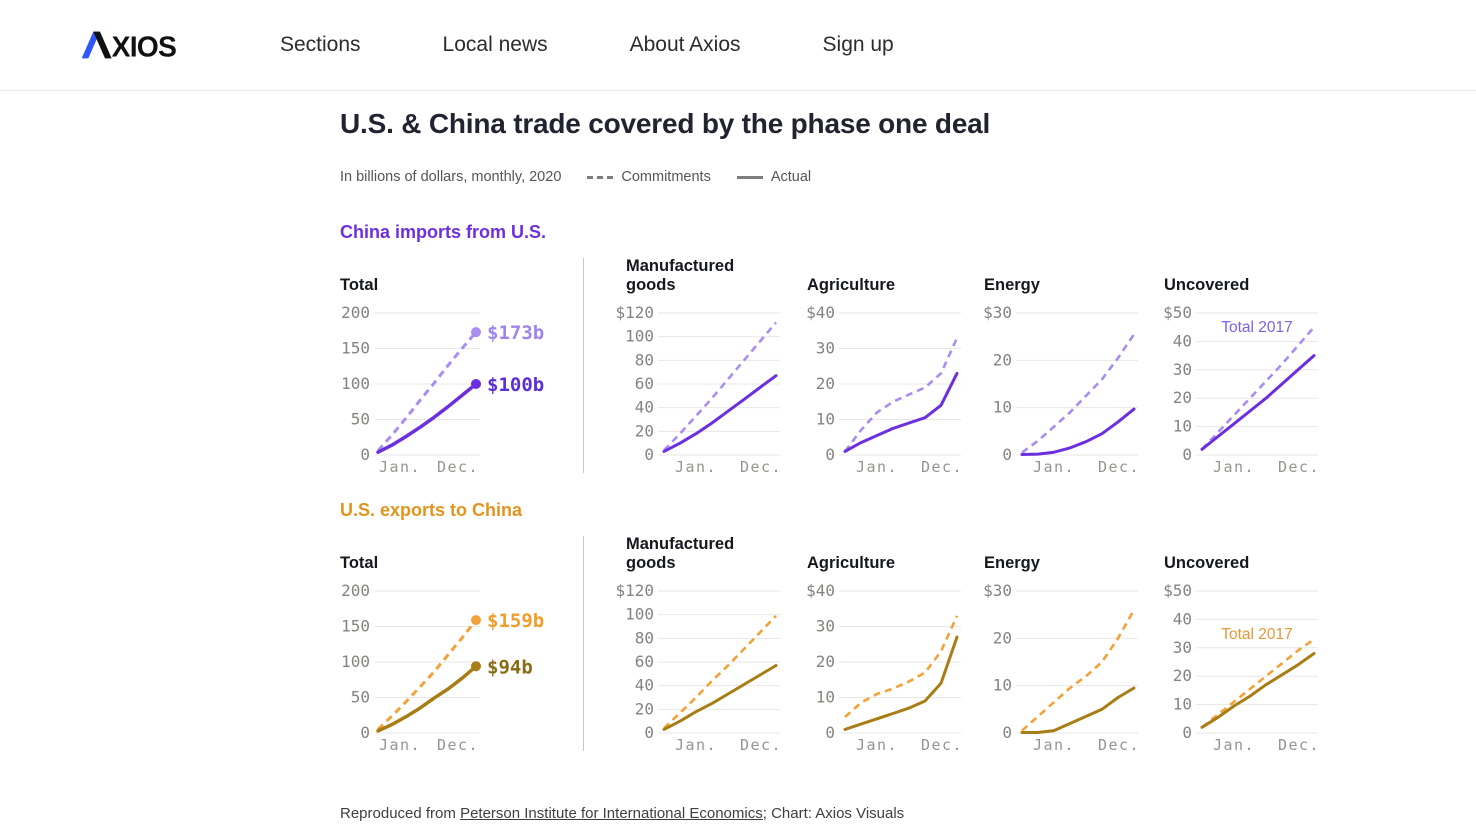  What do you see at coordinates (644, 383) in the screenshot?
I see `y-tick-label: 60` at bounding box center [644, 383].